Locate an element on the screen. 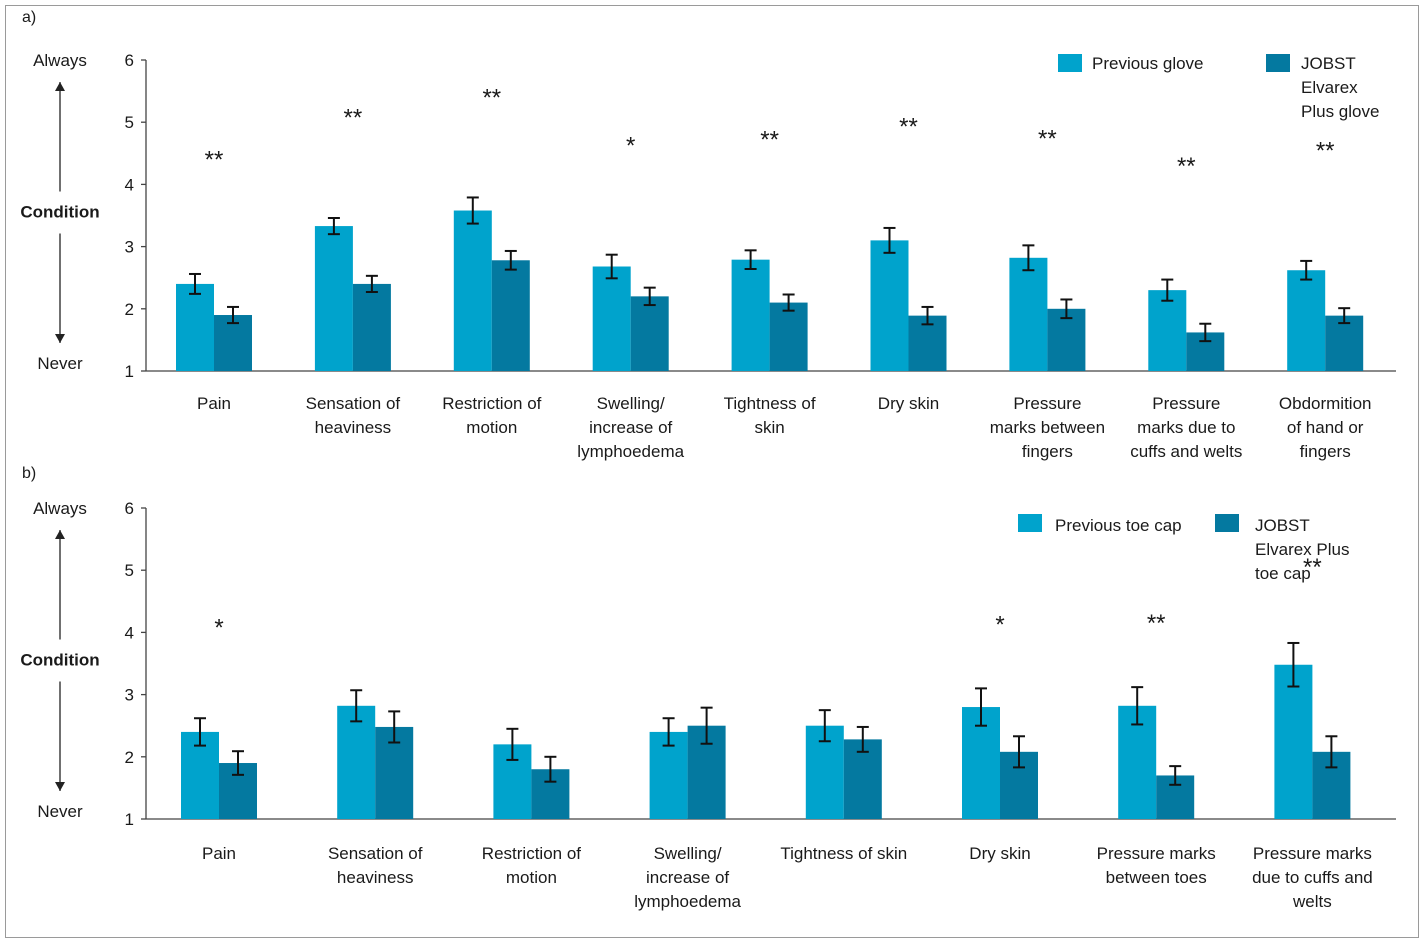  legend-label: Previous toe cap is located at coordinates (1118, 525).